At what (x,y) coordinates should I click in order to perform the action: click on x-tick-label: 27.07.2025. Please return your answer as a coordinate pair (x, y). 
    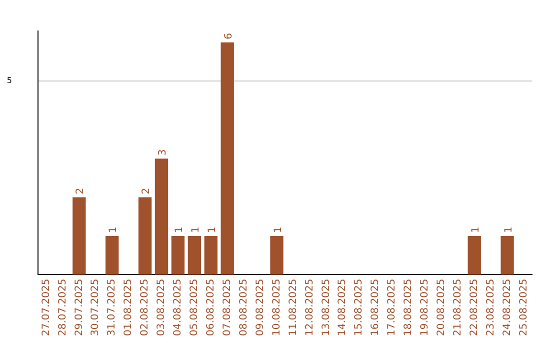
    Looking at the image, I should click on (46, 307).